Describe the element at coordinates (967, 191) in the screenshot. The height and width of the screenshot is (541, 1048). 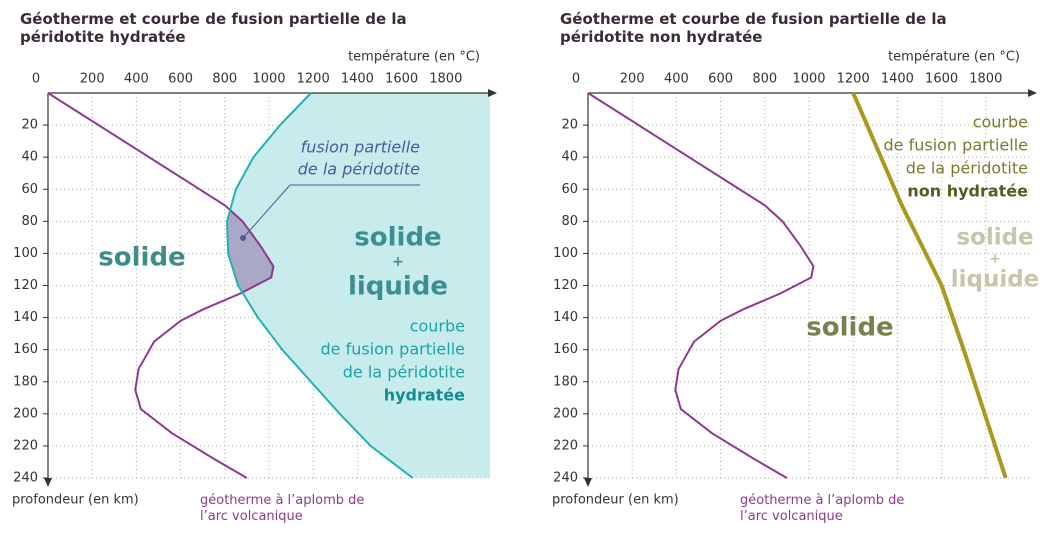
I see `curve-label: non hydratée` at that location.